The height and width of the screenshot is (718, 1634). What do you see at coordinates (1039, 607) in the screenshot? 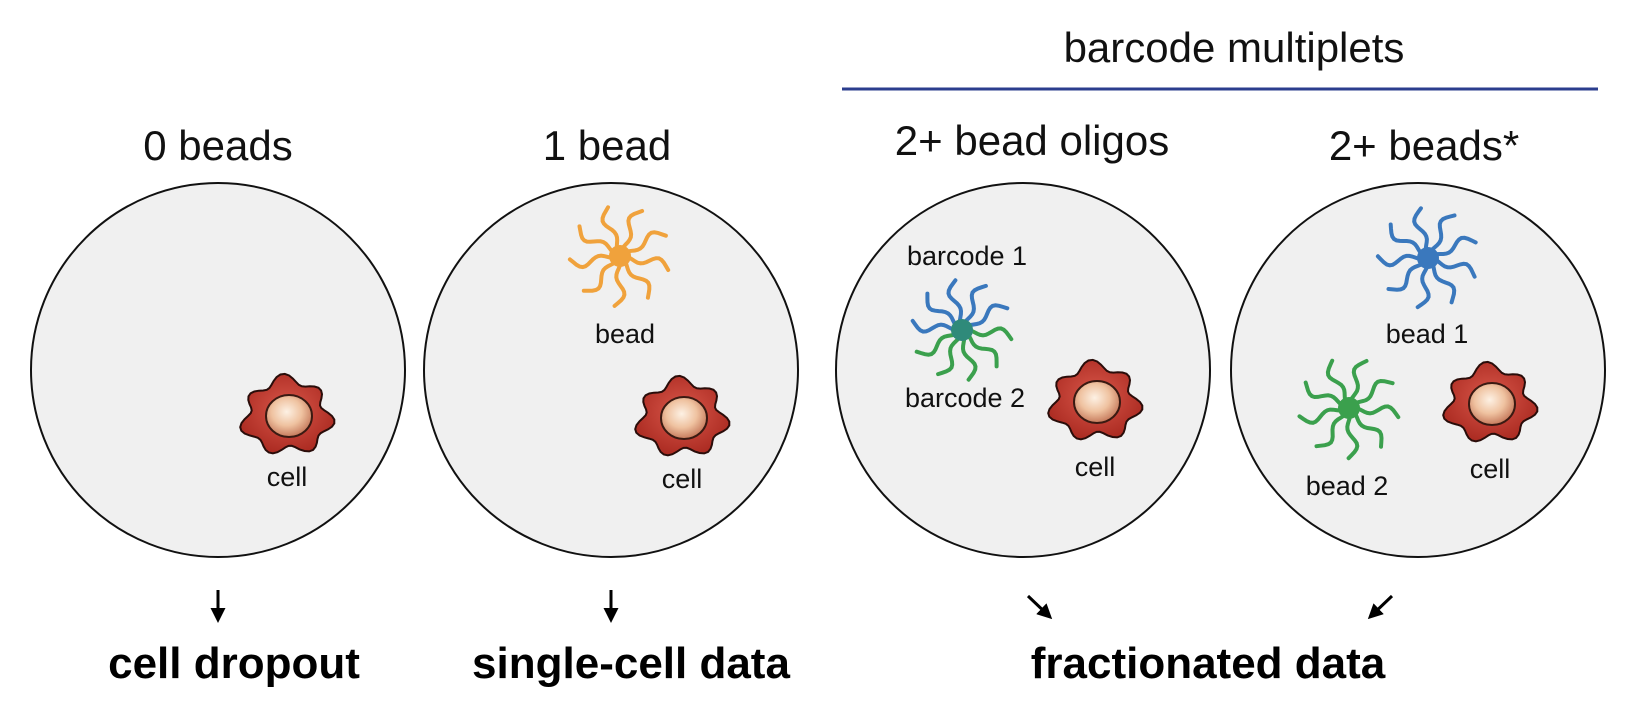
I see `arrow-icon-fractionated-left` at bounding box center [1039, 607].